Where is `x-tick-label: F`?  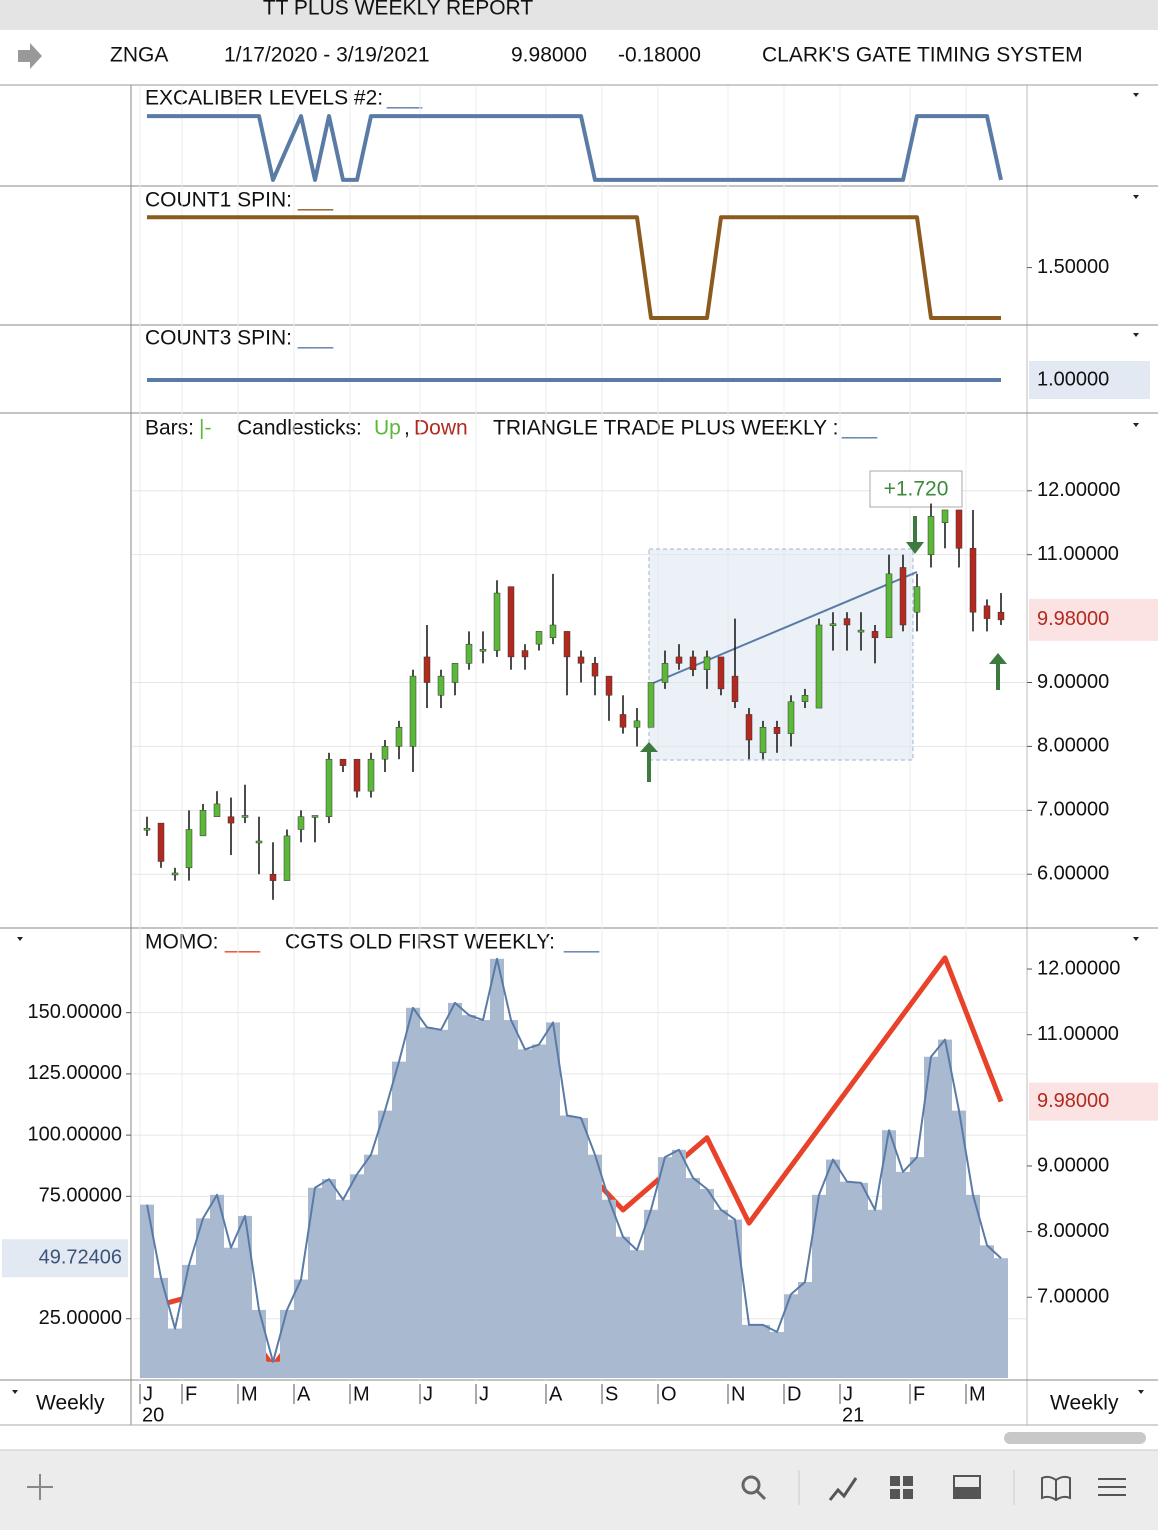 x-tick-label: F is located at coordinates (919, 1394).